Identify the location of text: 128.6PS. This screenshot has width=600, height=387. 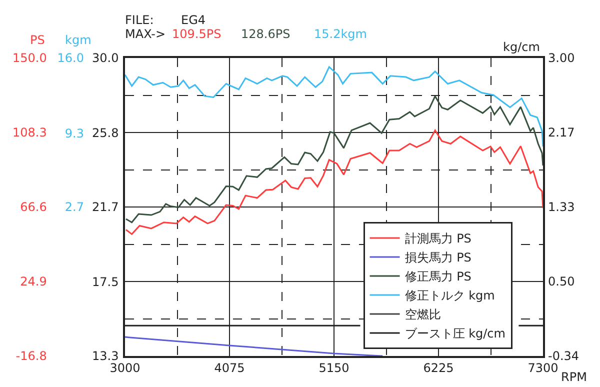
(265, 34).